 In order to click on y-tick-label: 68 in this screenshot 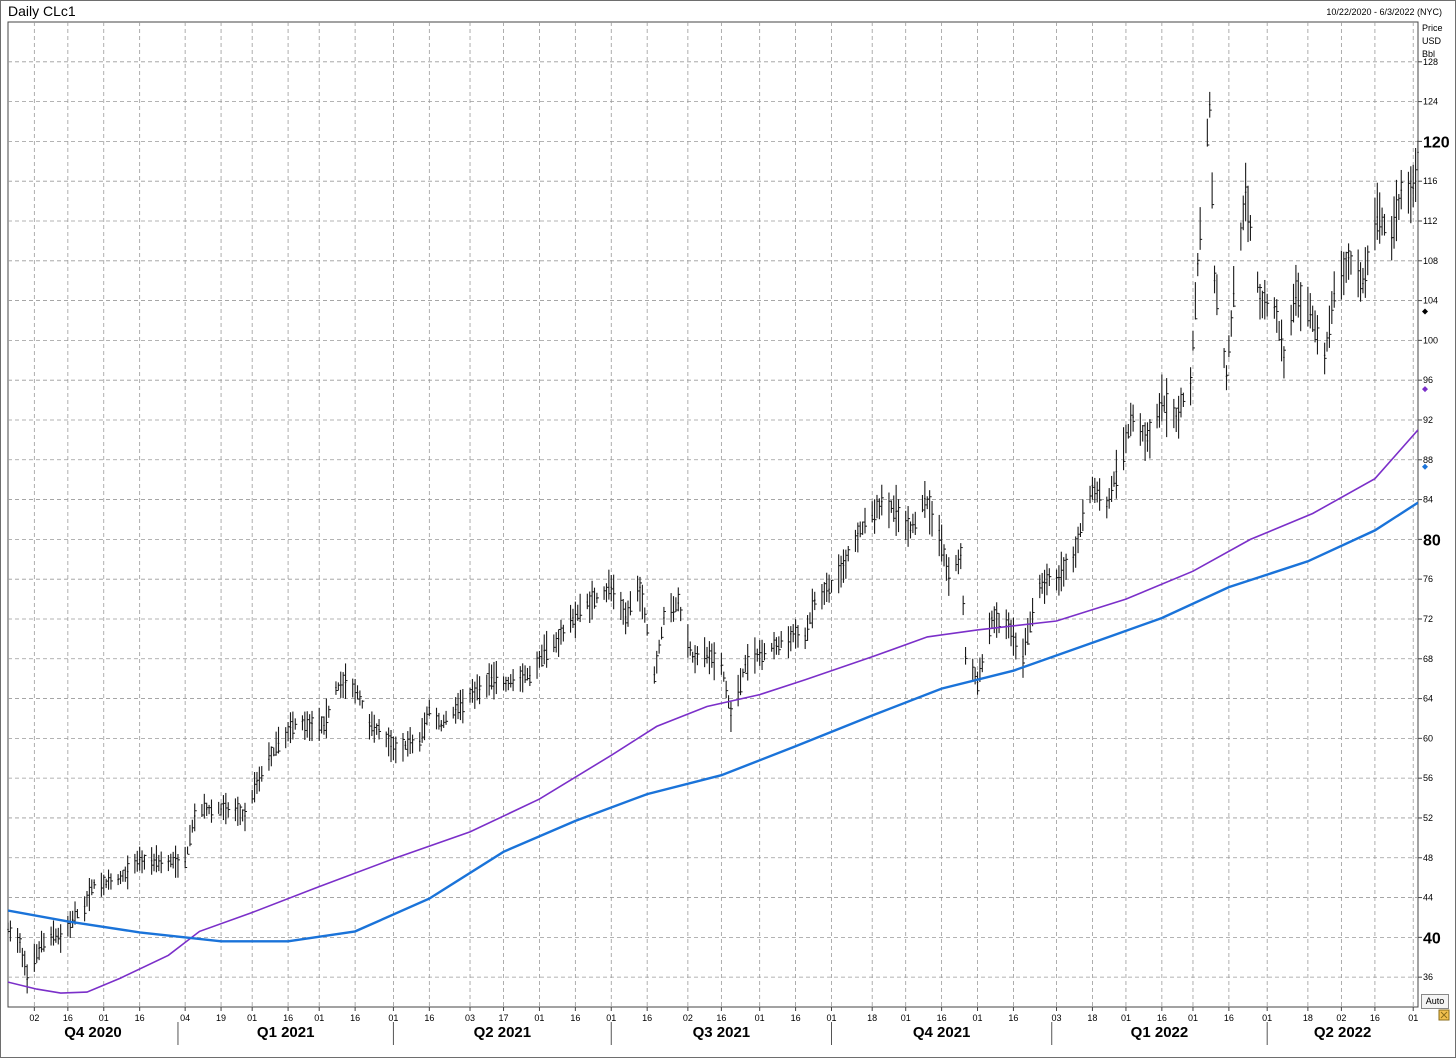, I will do `click(1428, 659)`.